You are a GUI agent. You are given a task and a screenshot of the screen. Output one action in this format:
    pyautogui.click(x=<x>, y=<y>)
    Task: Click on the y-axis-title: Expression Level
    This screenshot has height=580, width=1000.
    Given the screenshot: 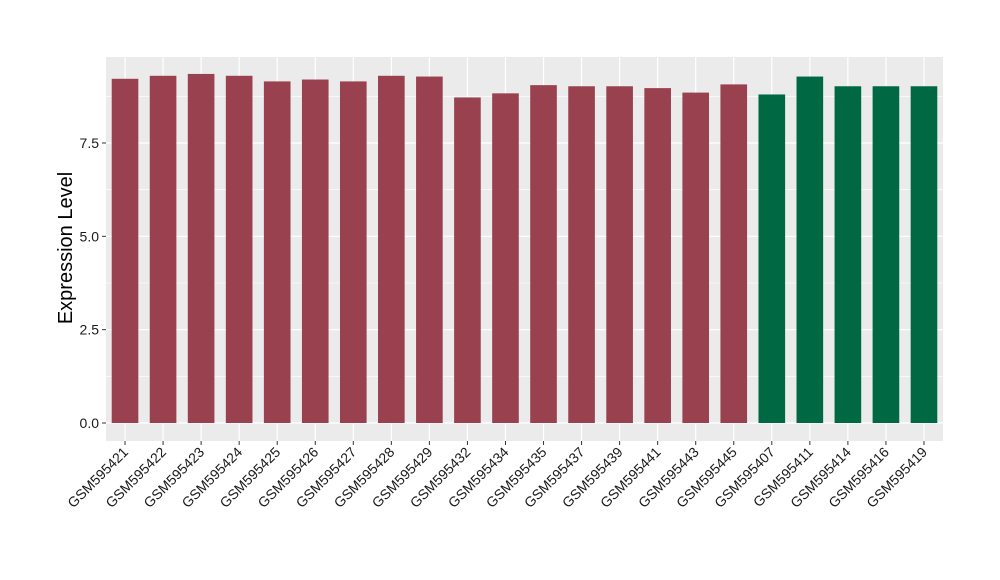 What is the action you would take?
    pyautogui.click(x=66, y=248)
    